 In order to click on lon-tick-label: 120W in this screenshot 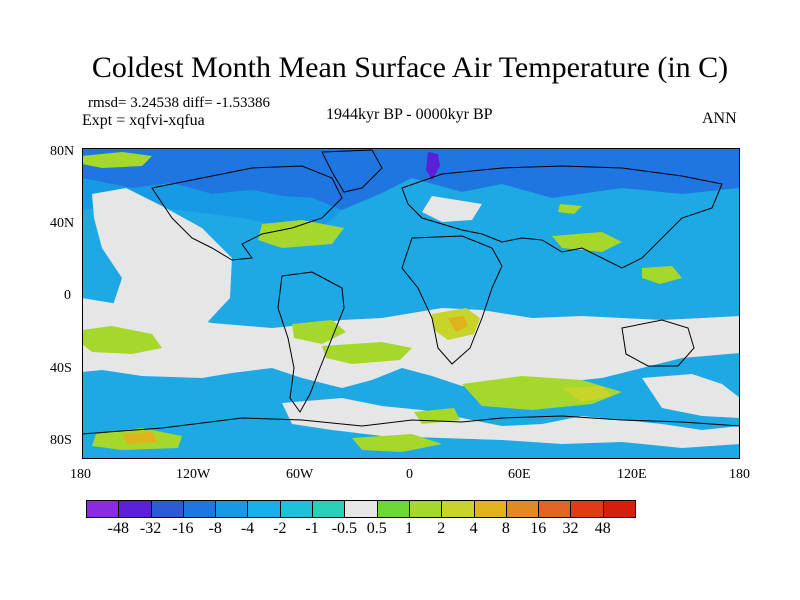, I will do `click(193, 474)`.